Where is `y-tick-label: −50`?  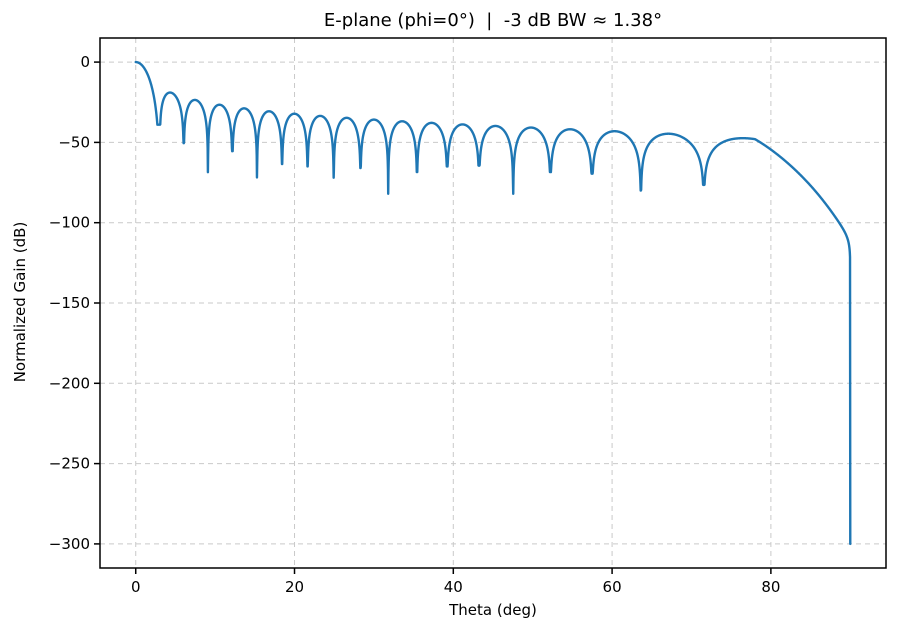
y-tick-label: −50 is located at coordinates (74, 142).